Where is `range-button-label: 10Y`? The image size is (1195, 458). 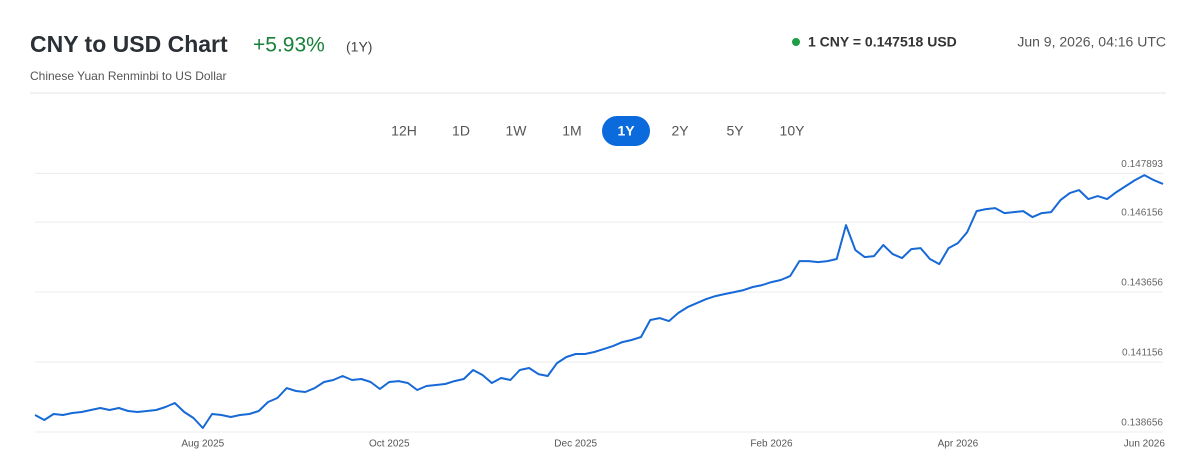 range-button-label: 10Y is located at coordinates (793, 131).